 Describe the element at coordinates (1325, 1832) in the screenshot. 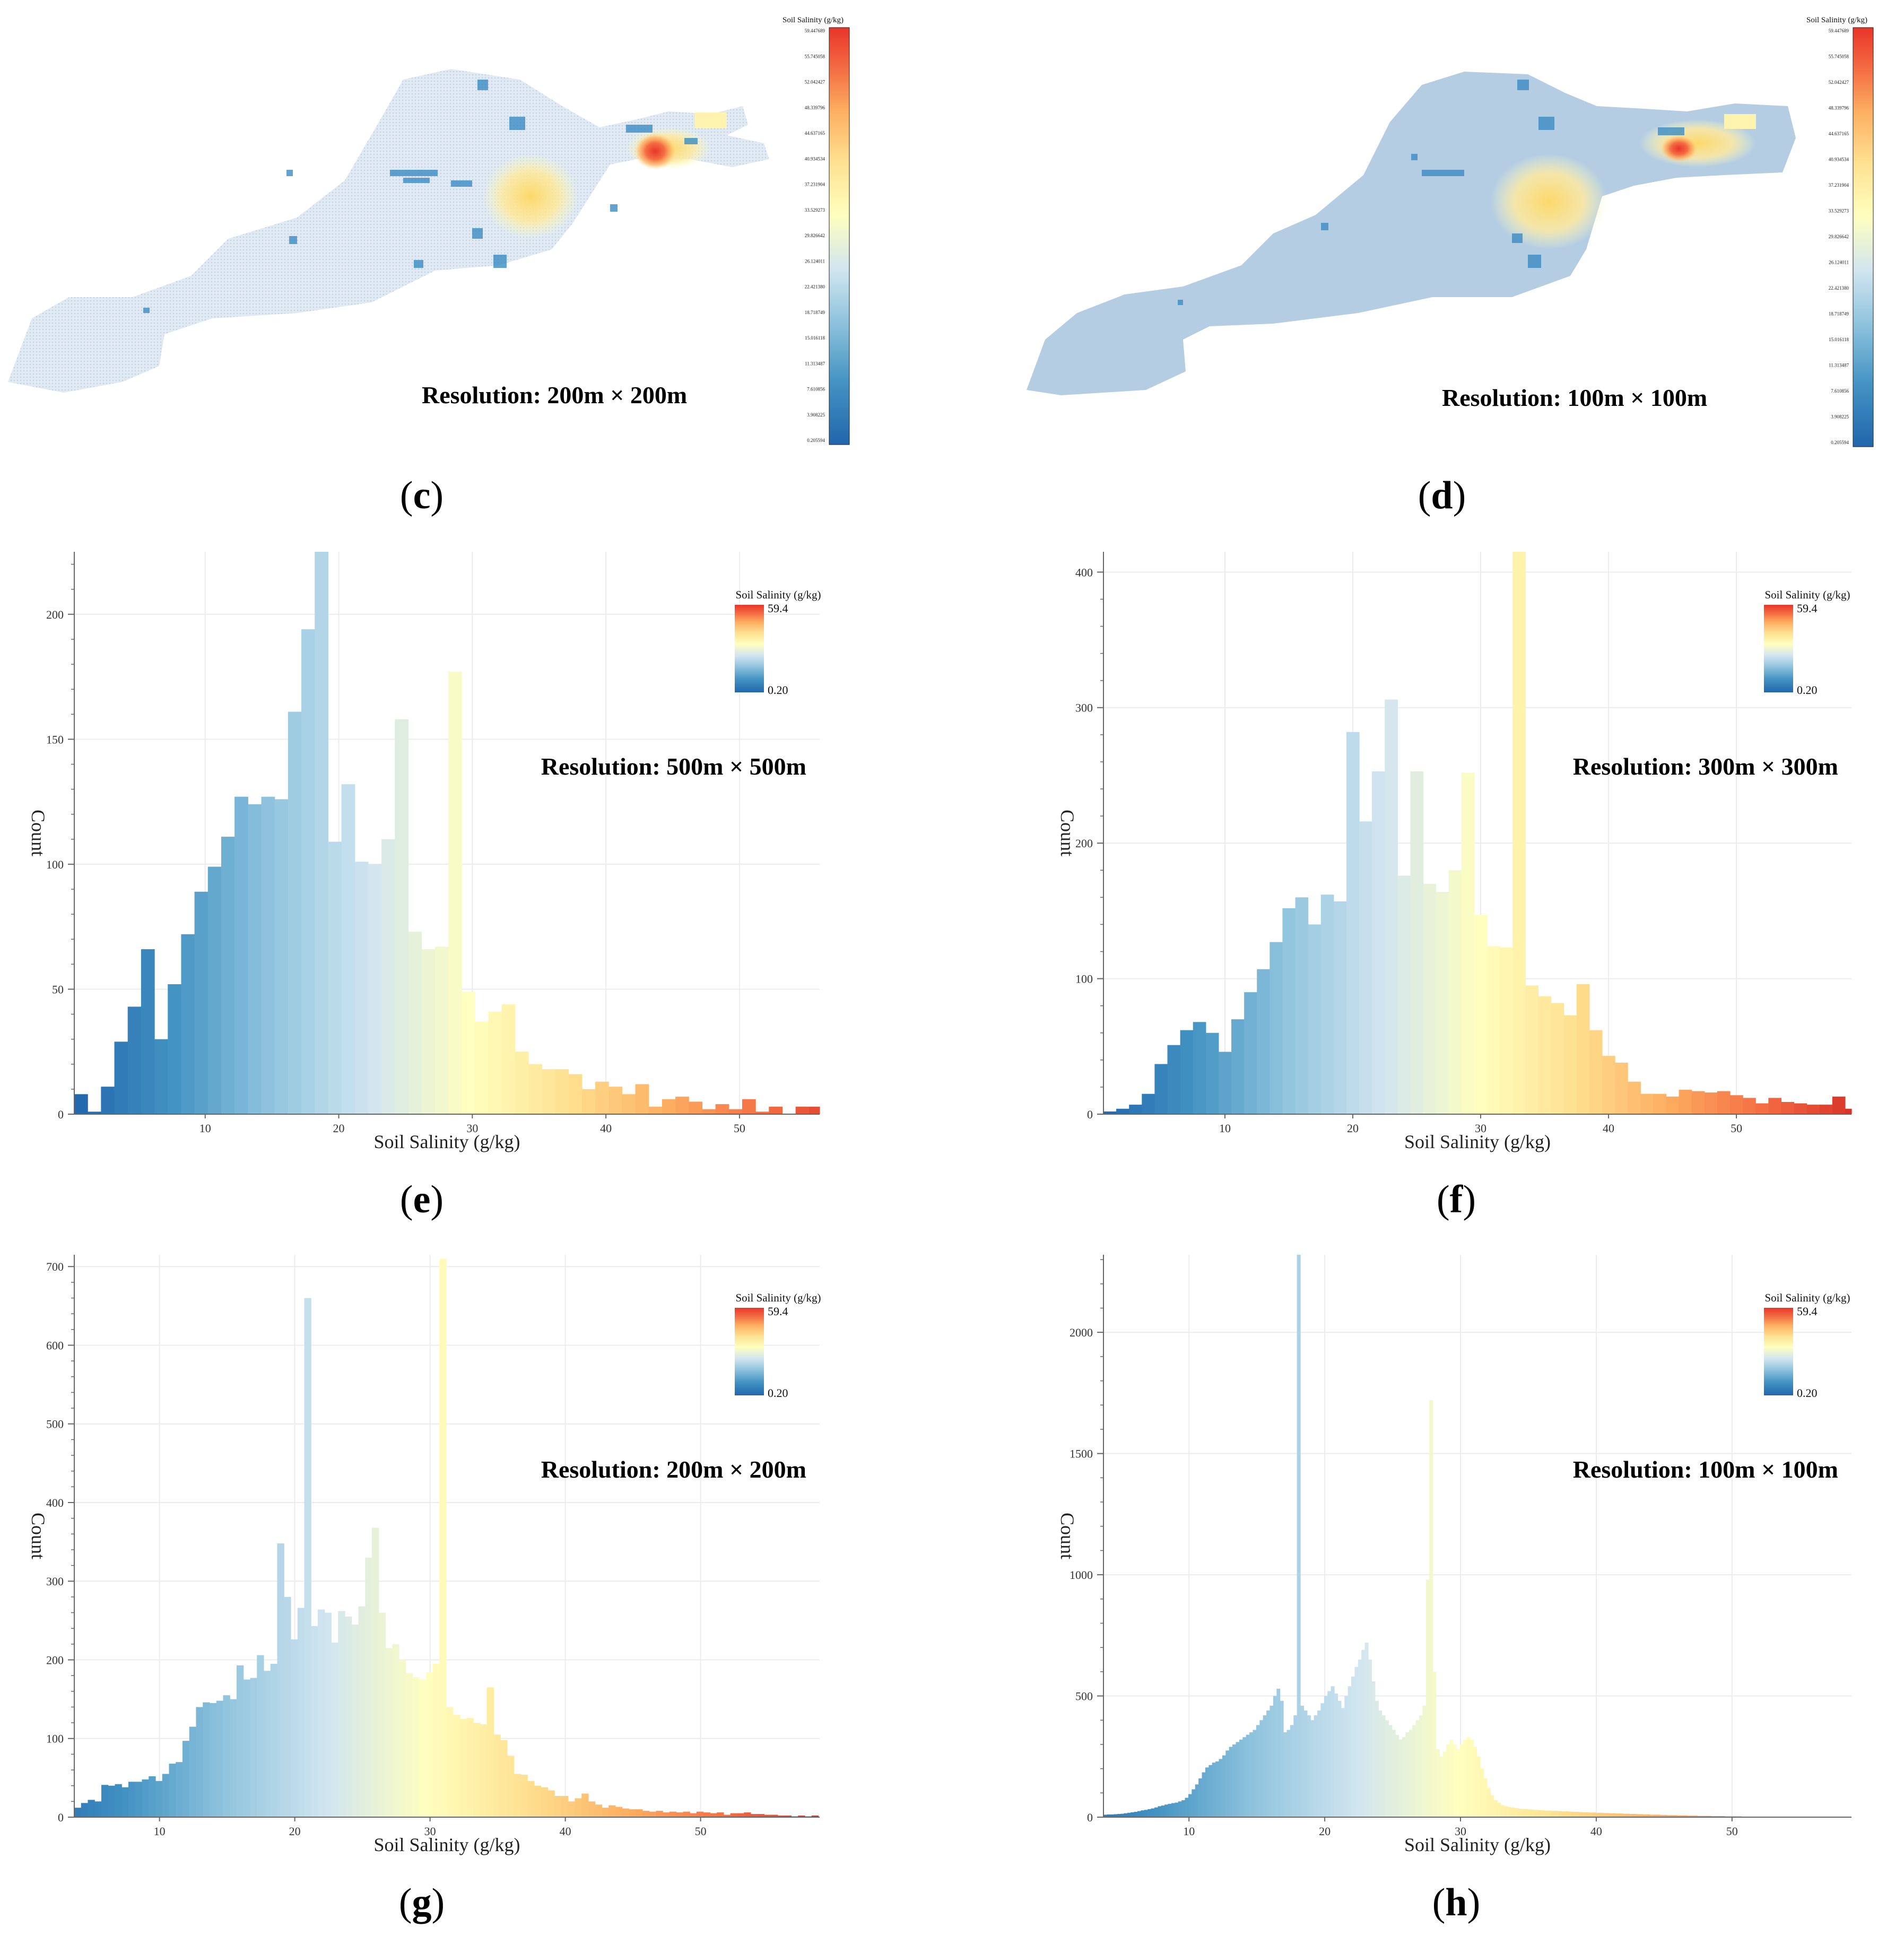

I see `x-tick-label: 20` at that location.